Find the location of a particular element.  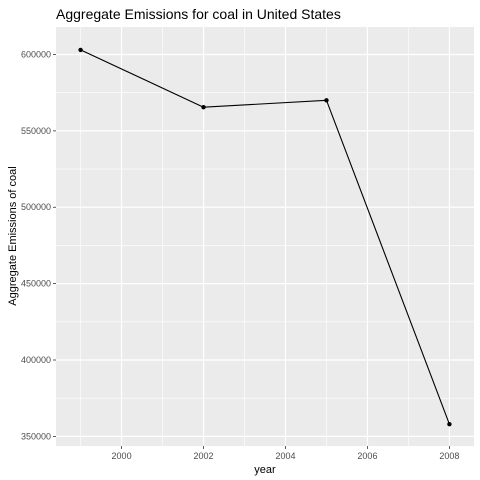

x-tick-label: 2004 is located at coordinates (285, 456).